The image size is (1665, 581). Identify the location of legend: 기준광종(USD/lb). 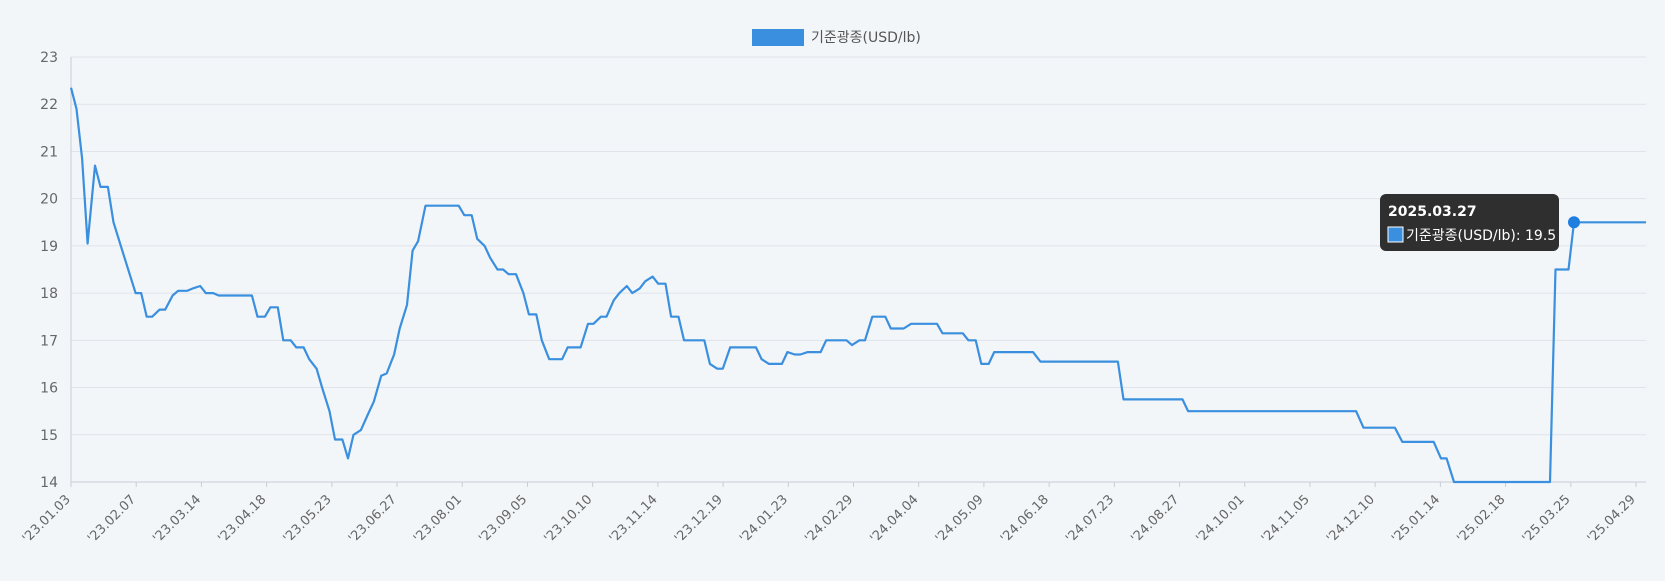
(836, 37).